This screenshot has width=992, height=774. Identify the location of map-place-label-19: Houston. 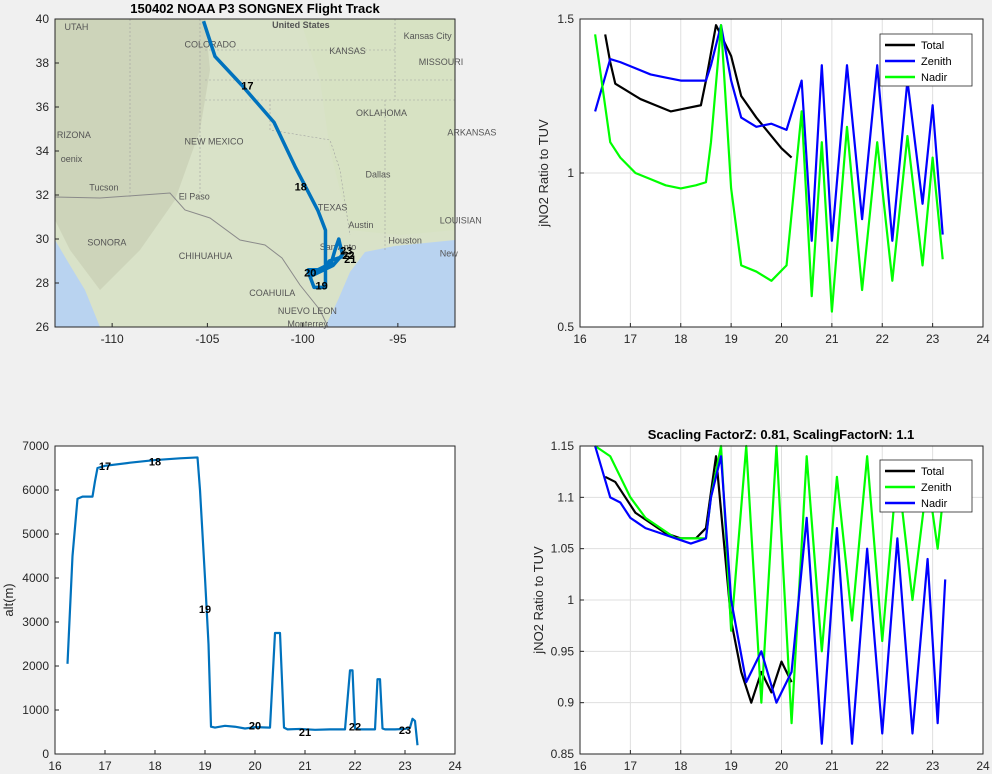
(405, 240).